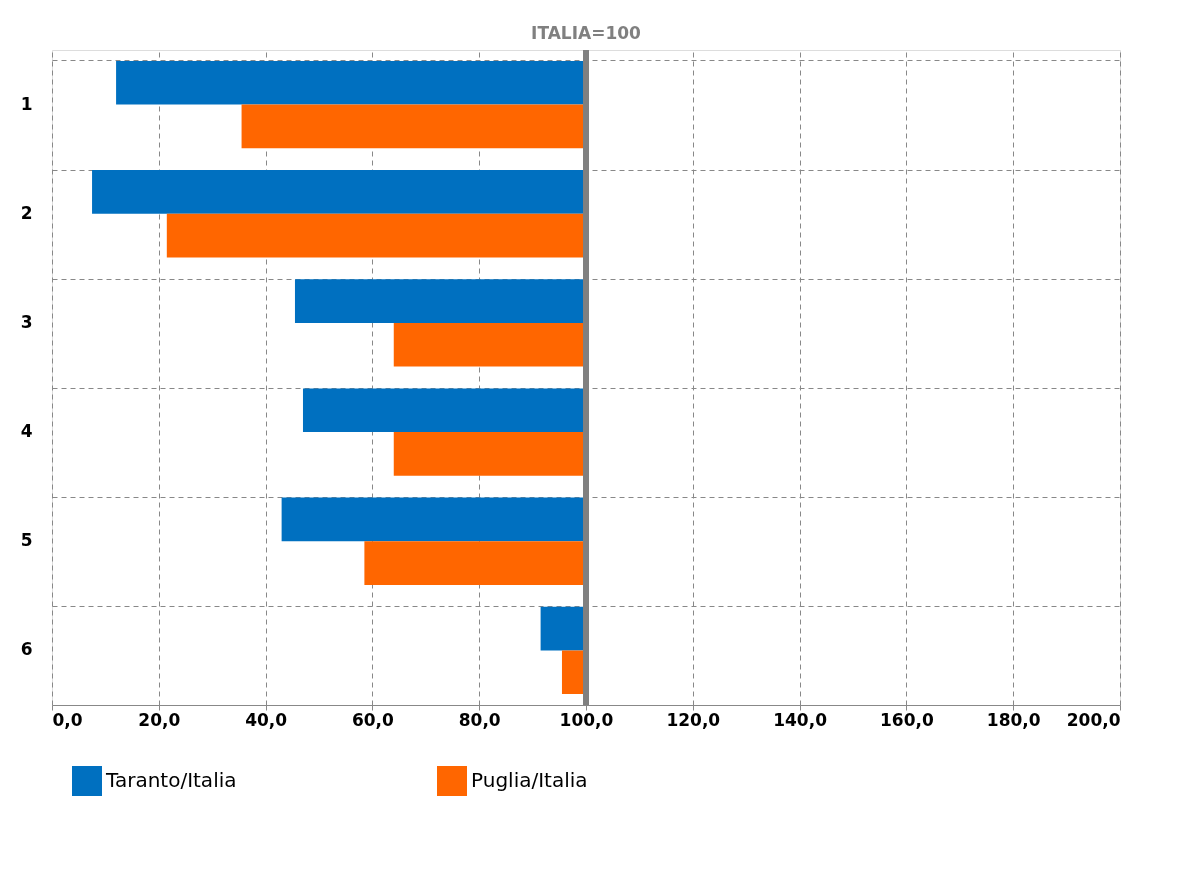 The image size is (1188, 889). I want to click on x-tick-label: 80,0, so click(479, 719).